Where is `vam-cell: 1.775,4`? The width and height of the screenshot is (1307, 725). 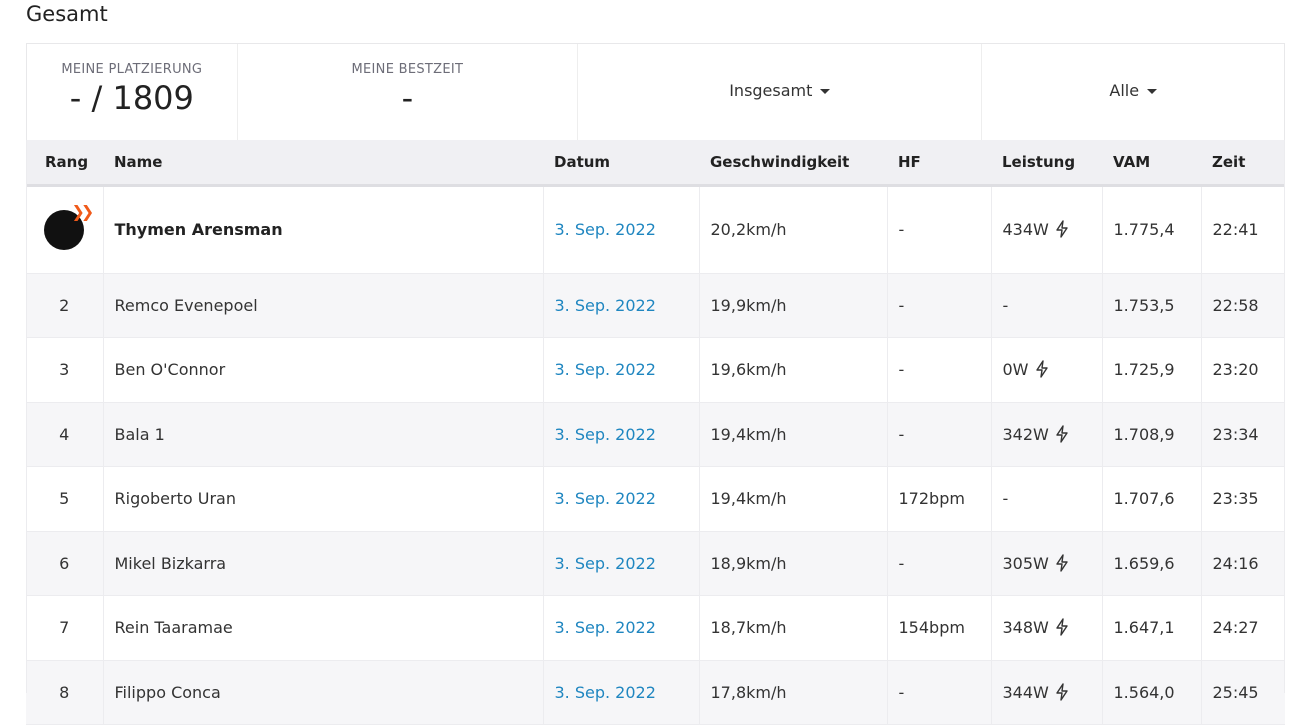 vam-cell: 1.775,4 is located at coordinates (1151, 229).